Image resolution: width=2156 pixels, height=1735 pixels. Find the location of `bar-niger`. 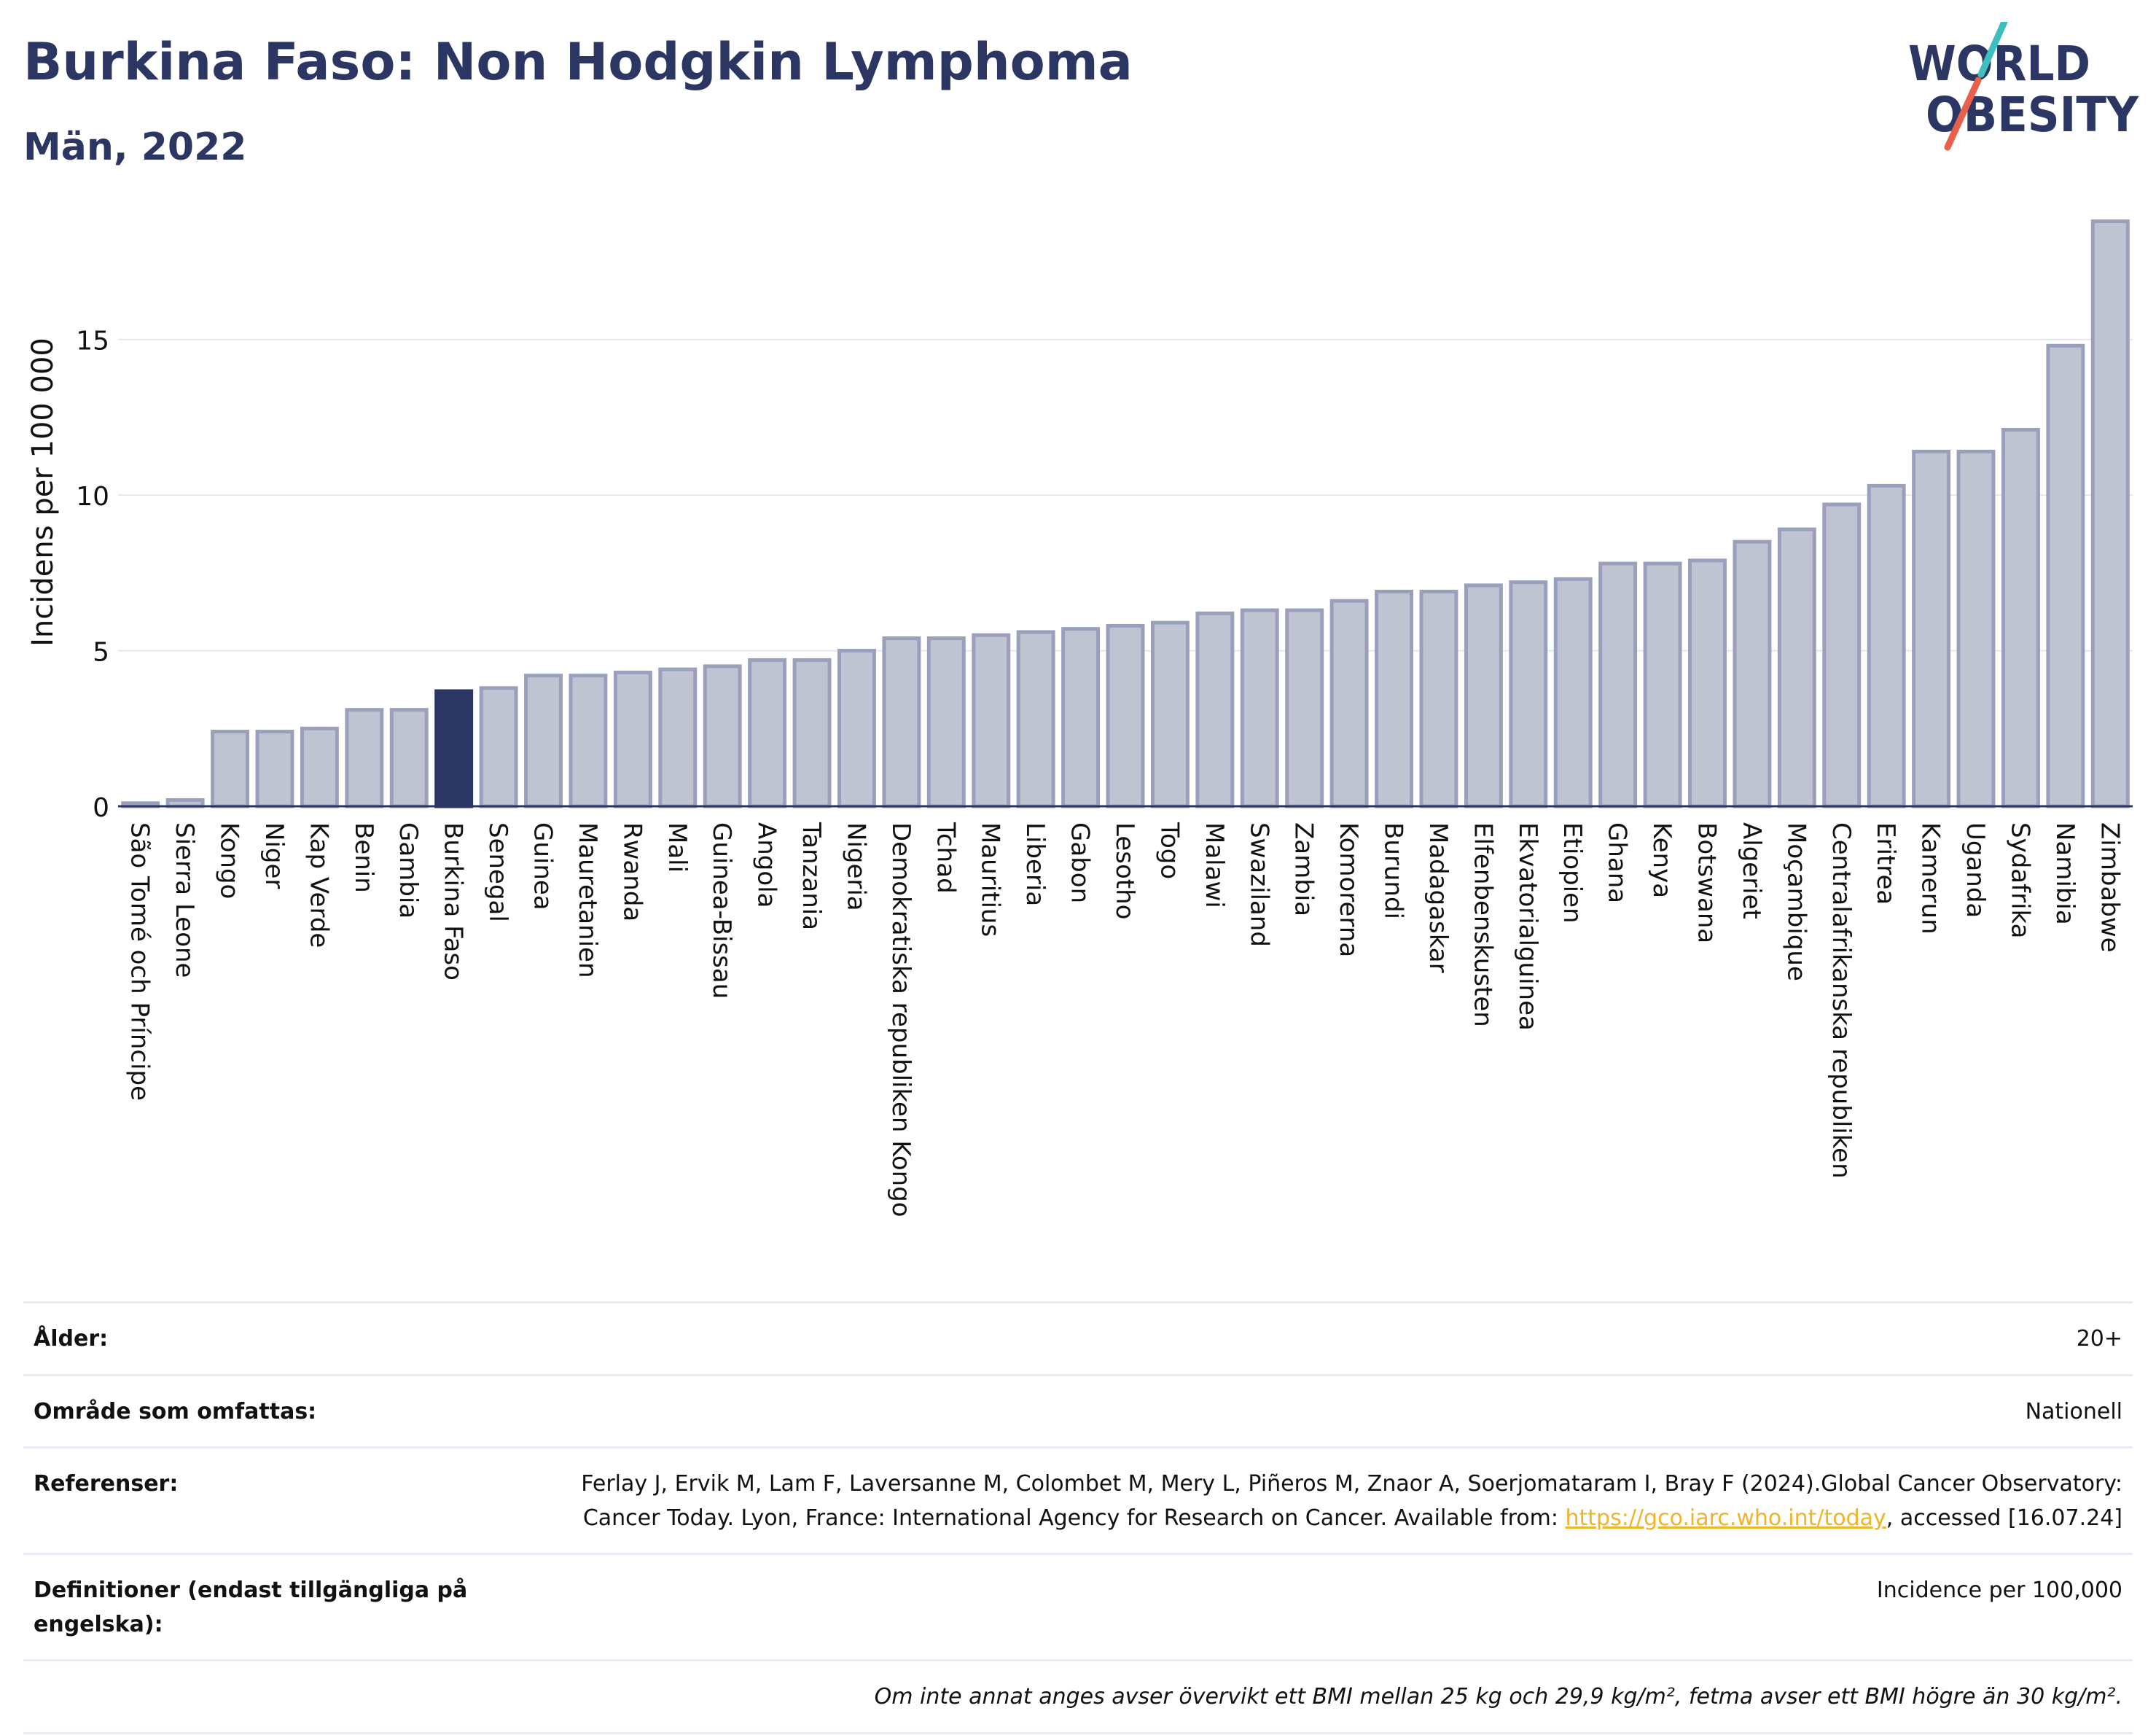

bar-niger is located at coordinates (275, 769).